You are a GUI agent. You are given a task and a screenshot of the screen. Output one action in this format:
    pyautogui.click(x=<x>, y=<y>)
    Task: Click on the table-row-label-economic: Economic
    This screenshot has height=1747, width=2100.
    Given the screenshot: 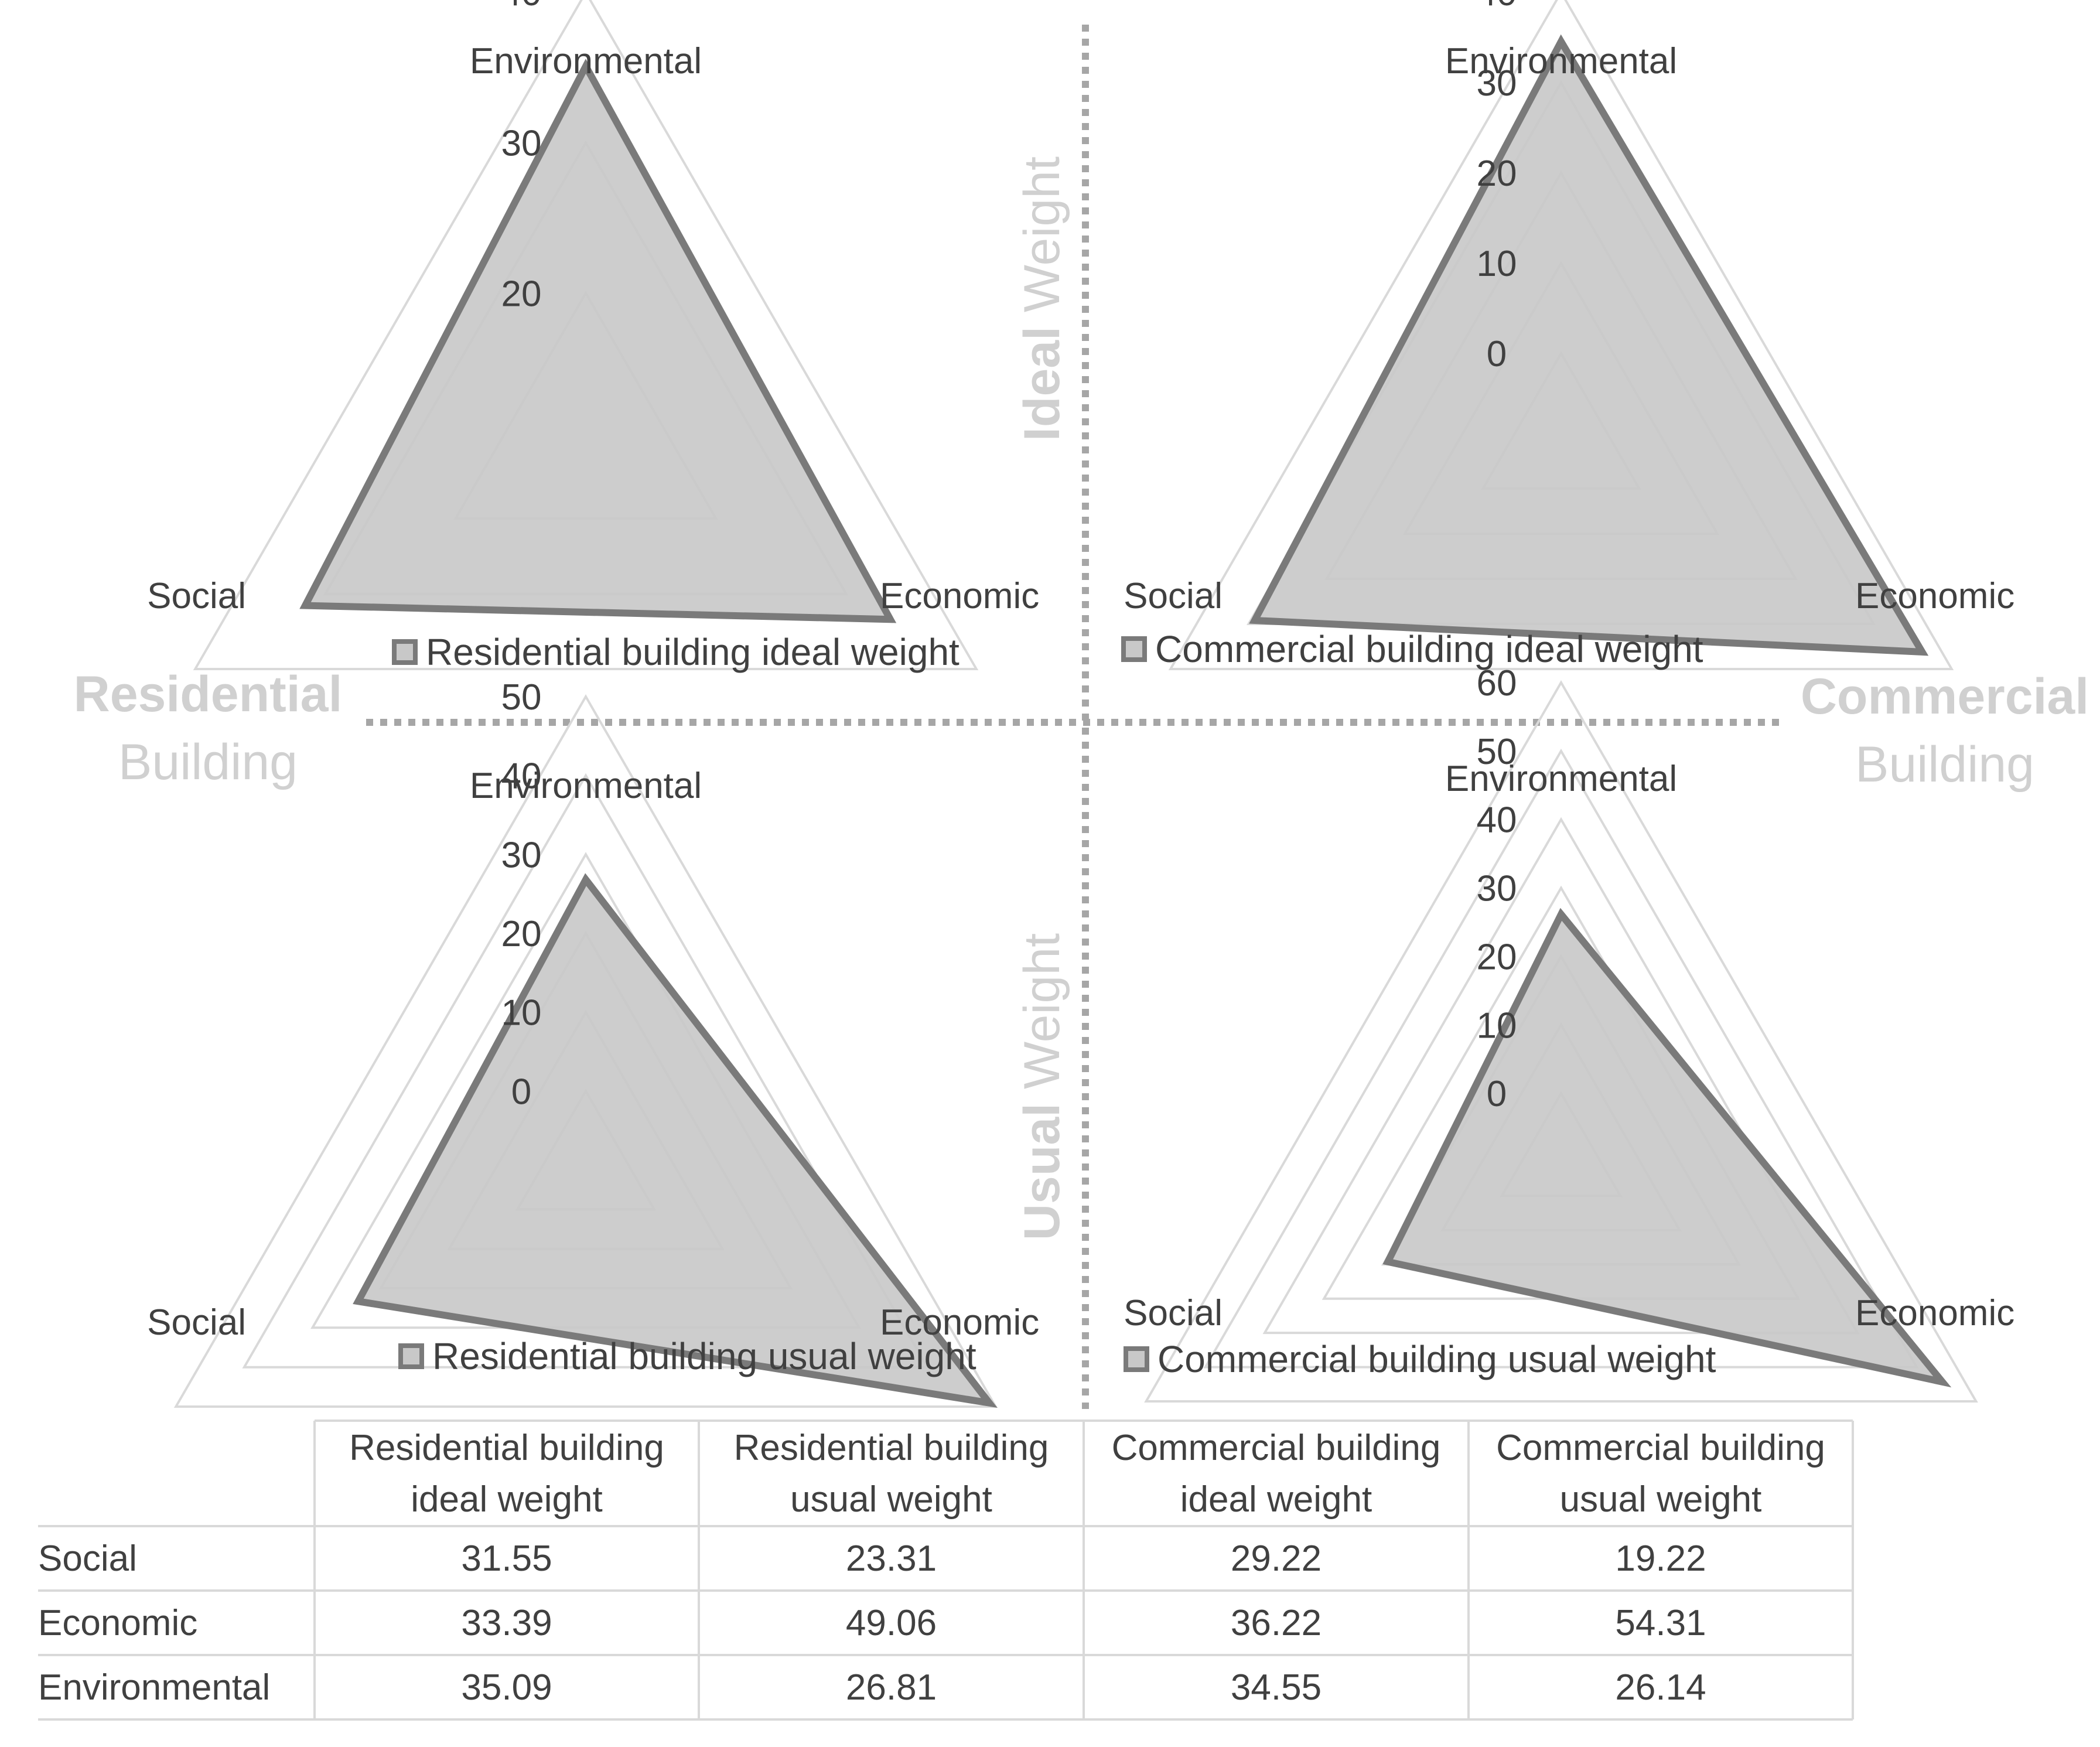 What is the action you would take?
    pyautogui.click(x=117, y=1623)
    